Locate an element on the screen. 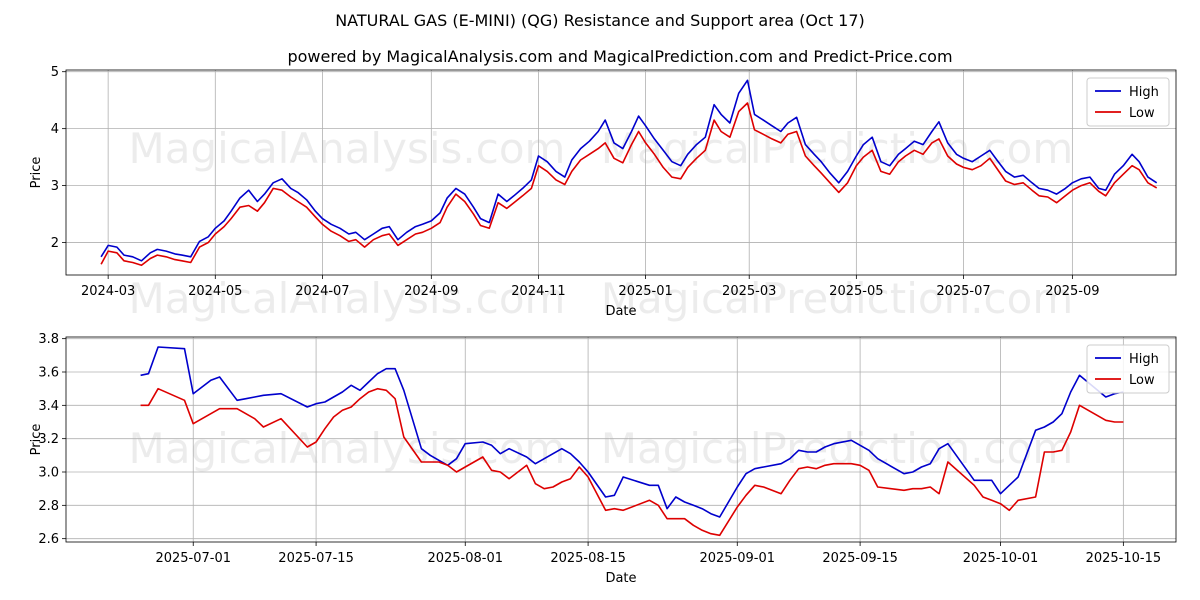 The height and width of the screenshot is (600, 1200). y-tick-label: 3.4 is located at coordinates (48, 406).